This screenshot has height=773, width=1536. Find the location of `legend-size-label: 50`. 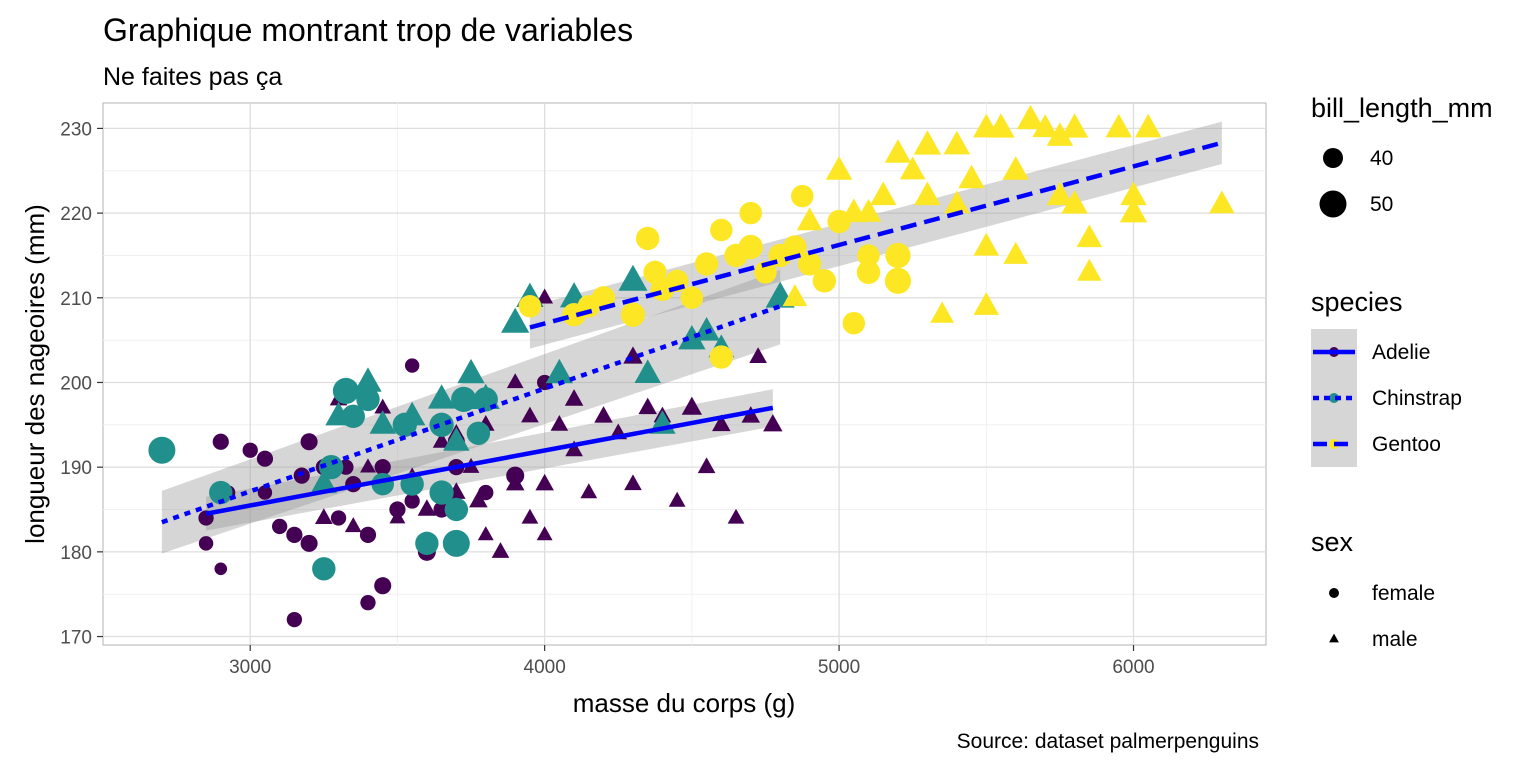

legend-size-label: 50 is located at coordinates (1381, 204).